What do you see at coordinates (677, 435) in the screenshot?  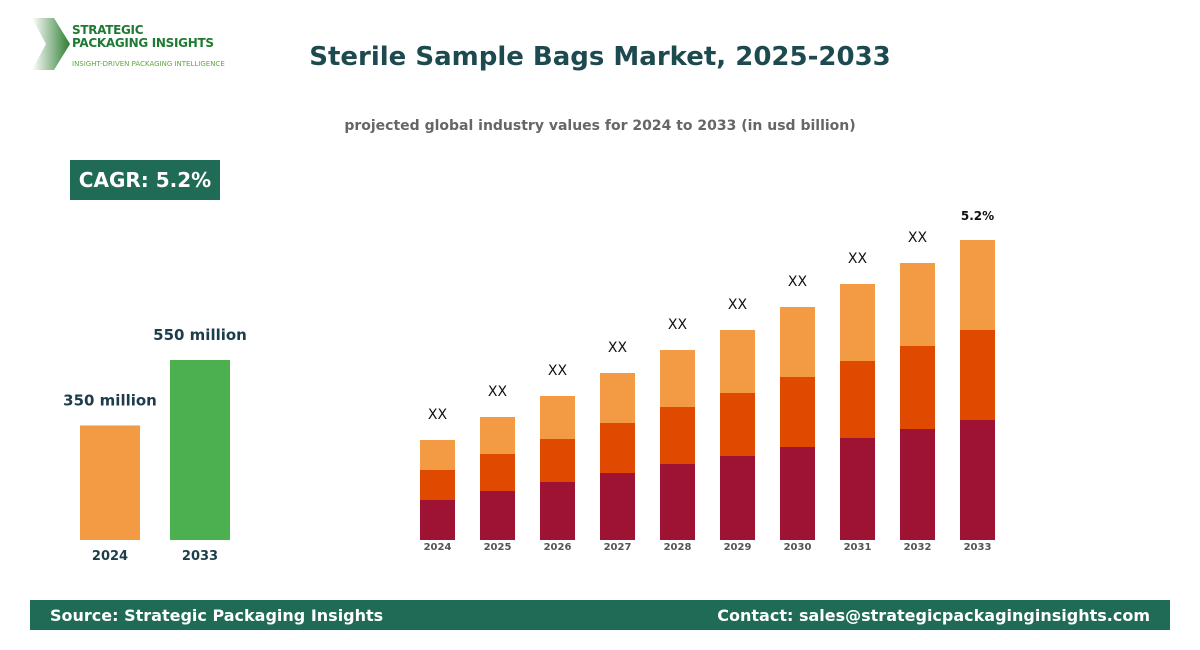 I see `bar-segment-2028-s1` at bounding box center [677, 435].